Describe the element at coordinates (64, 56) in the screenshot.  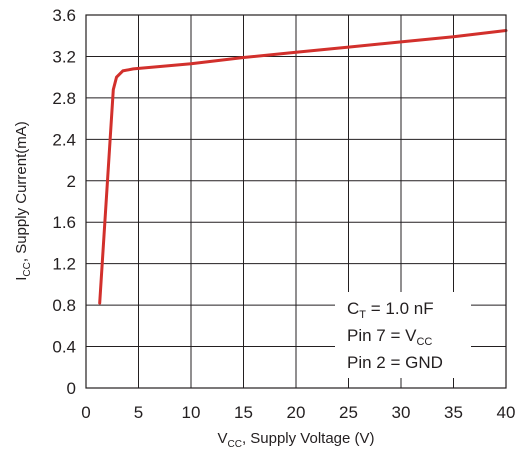
I see `y-tick-label: 3.2` at that location.